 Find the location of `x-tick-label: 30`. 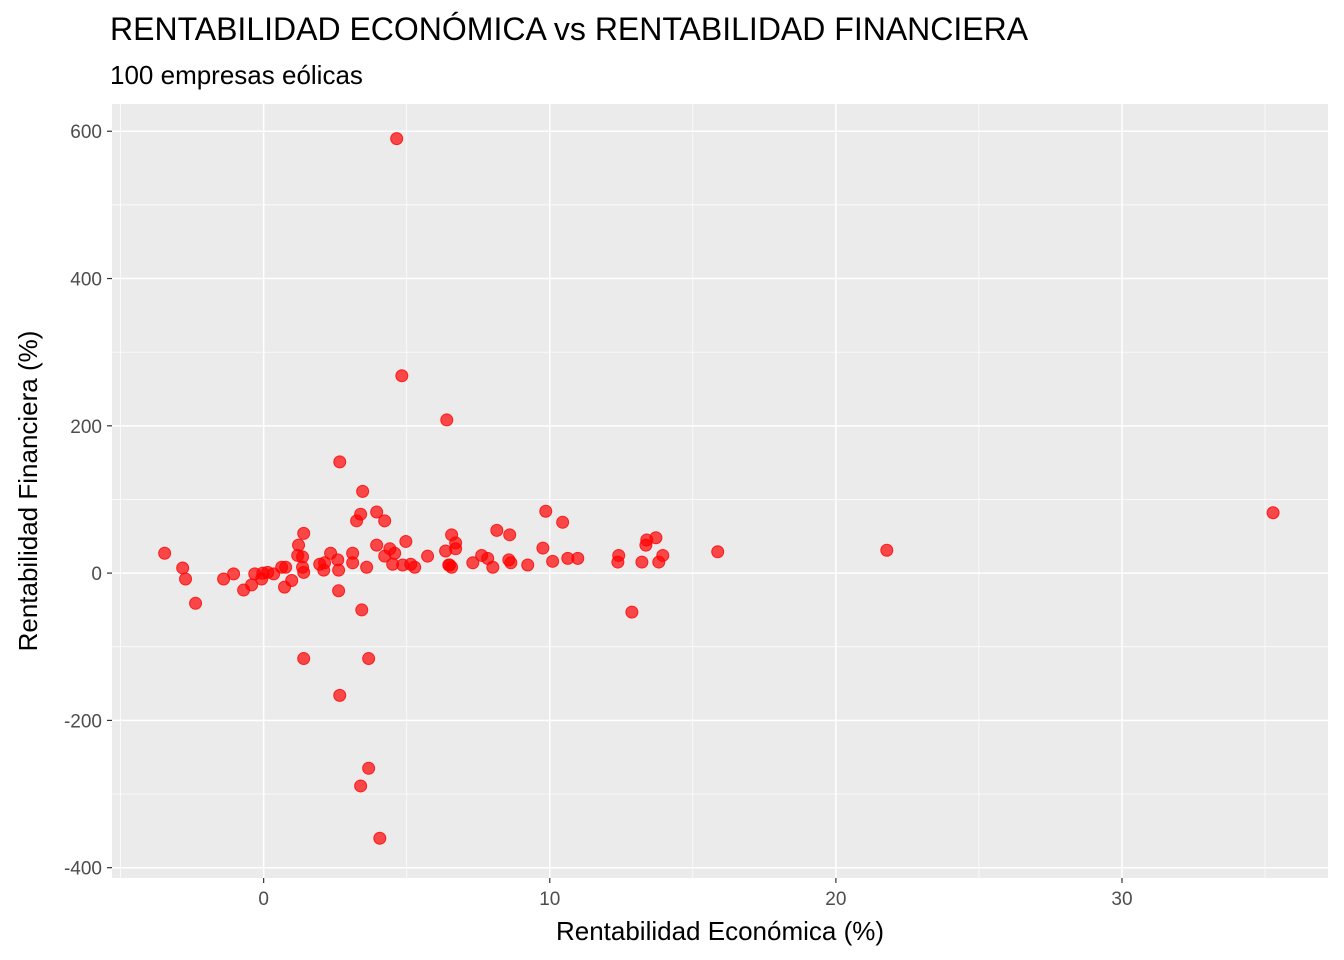

x-tick-label: 30 is located at coordinates (1121, 899).